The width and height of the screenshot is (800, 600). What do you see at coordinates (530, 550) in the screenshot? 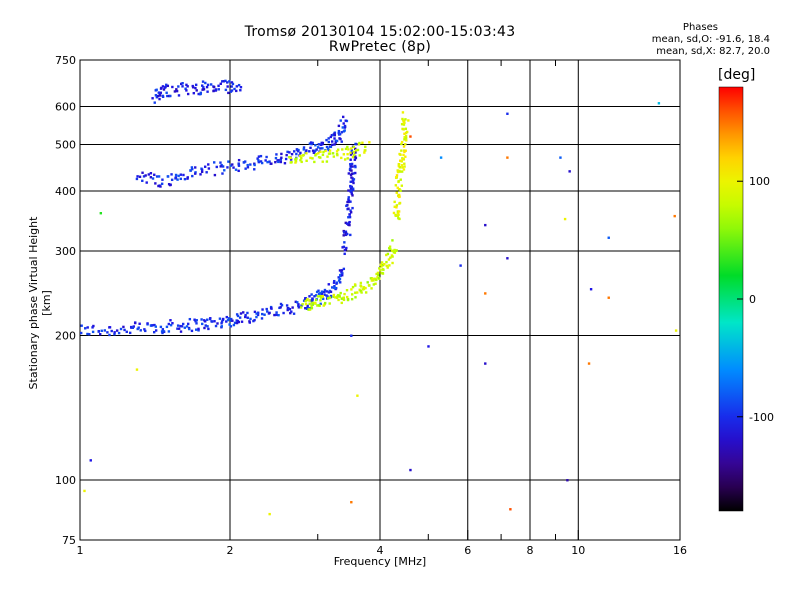
I see `x-tick-label: 8` at bounding box center [530, 550].